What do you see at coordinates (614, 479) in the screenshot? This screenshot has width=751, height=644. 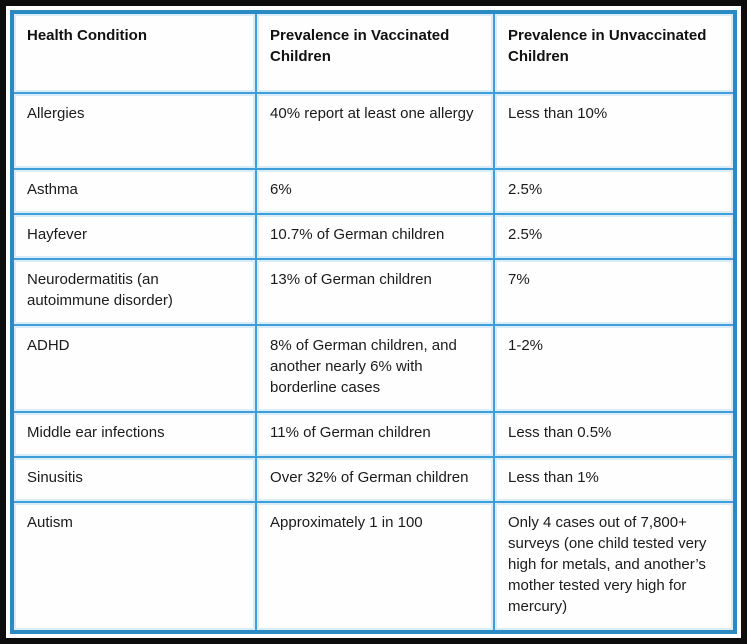 I see `unvaccinated-cell: Less than 1%` at bounding box center [614, 479].